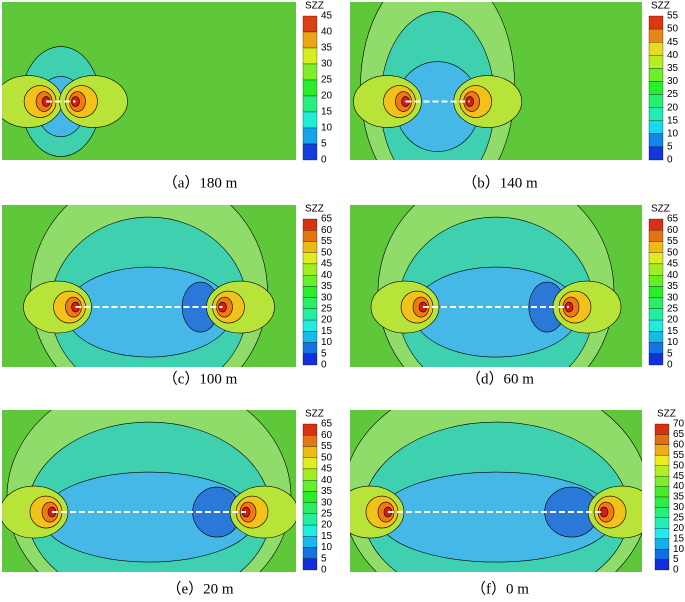  What do you see at coordinates (673, 230) in the screenshot?
I see `colorbar-tick-label: 60` at bounding box center [673, 230].